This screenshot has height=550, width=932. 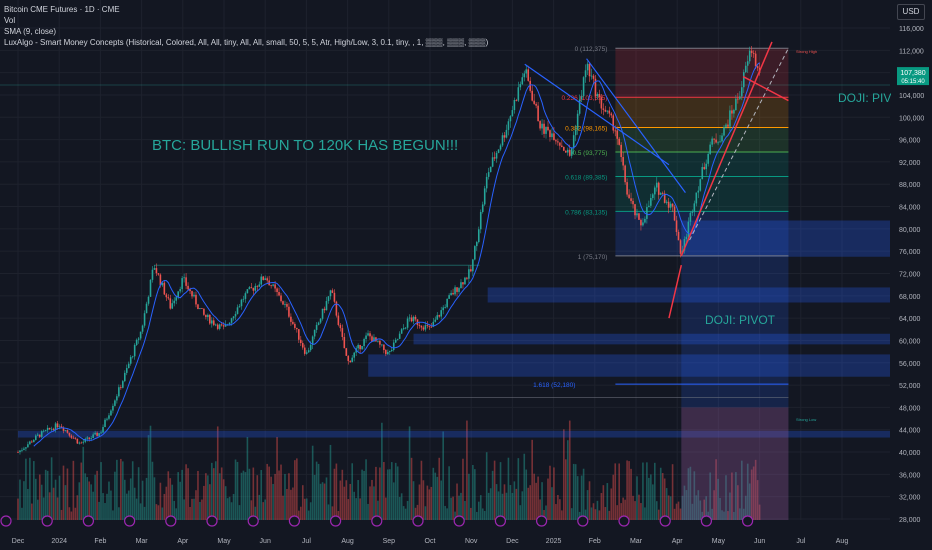 I want to click on event-markers, so click(x=377, y=521).